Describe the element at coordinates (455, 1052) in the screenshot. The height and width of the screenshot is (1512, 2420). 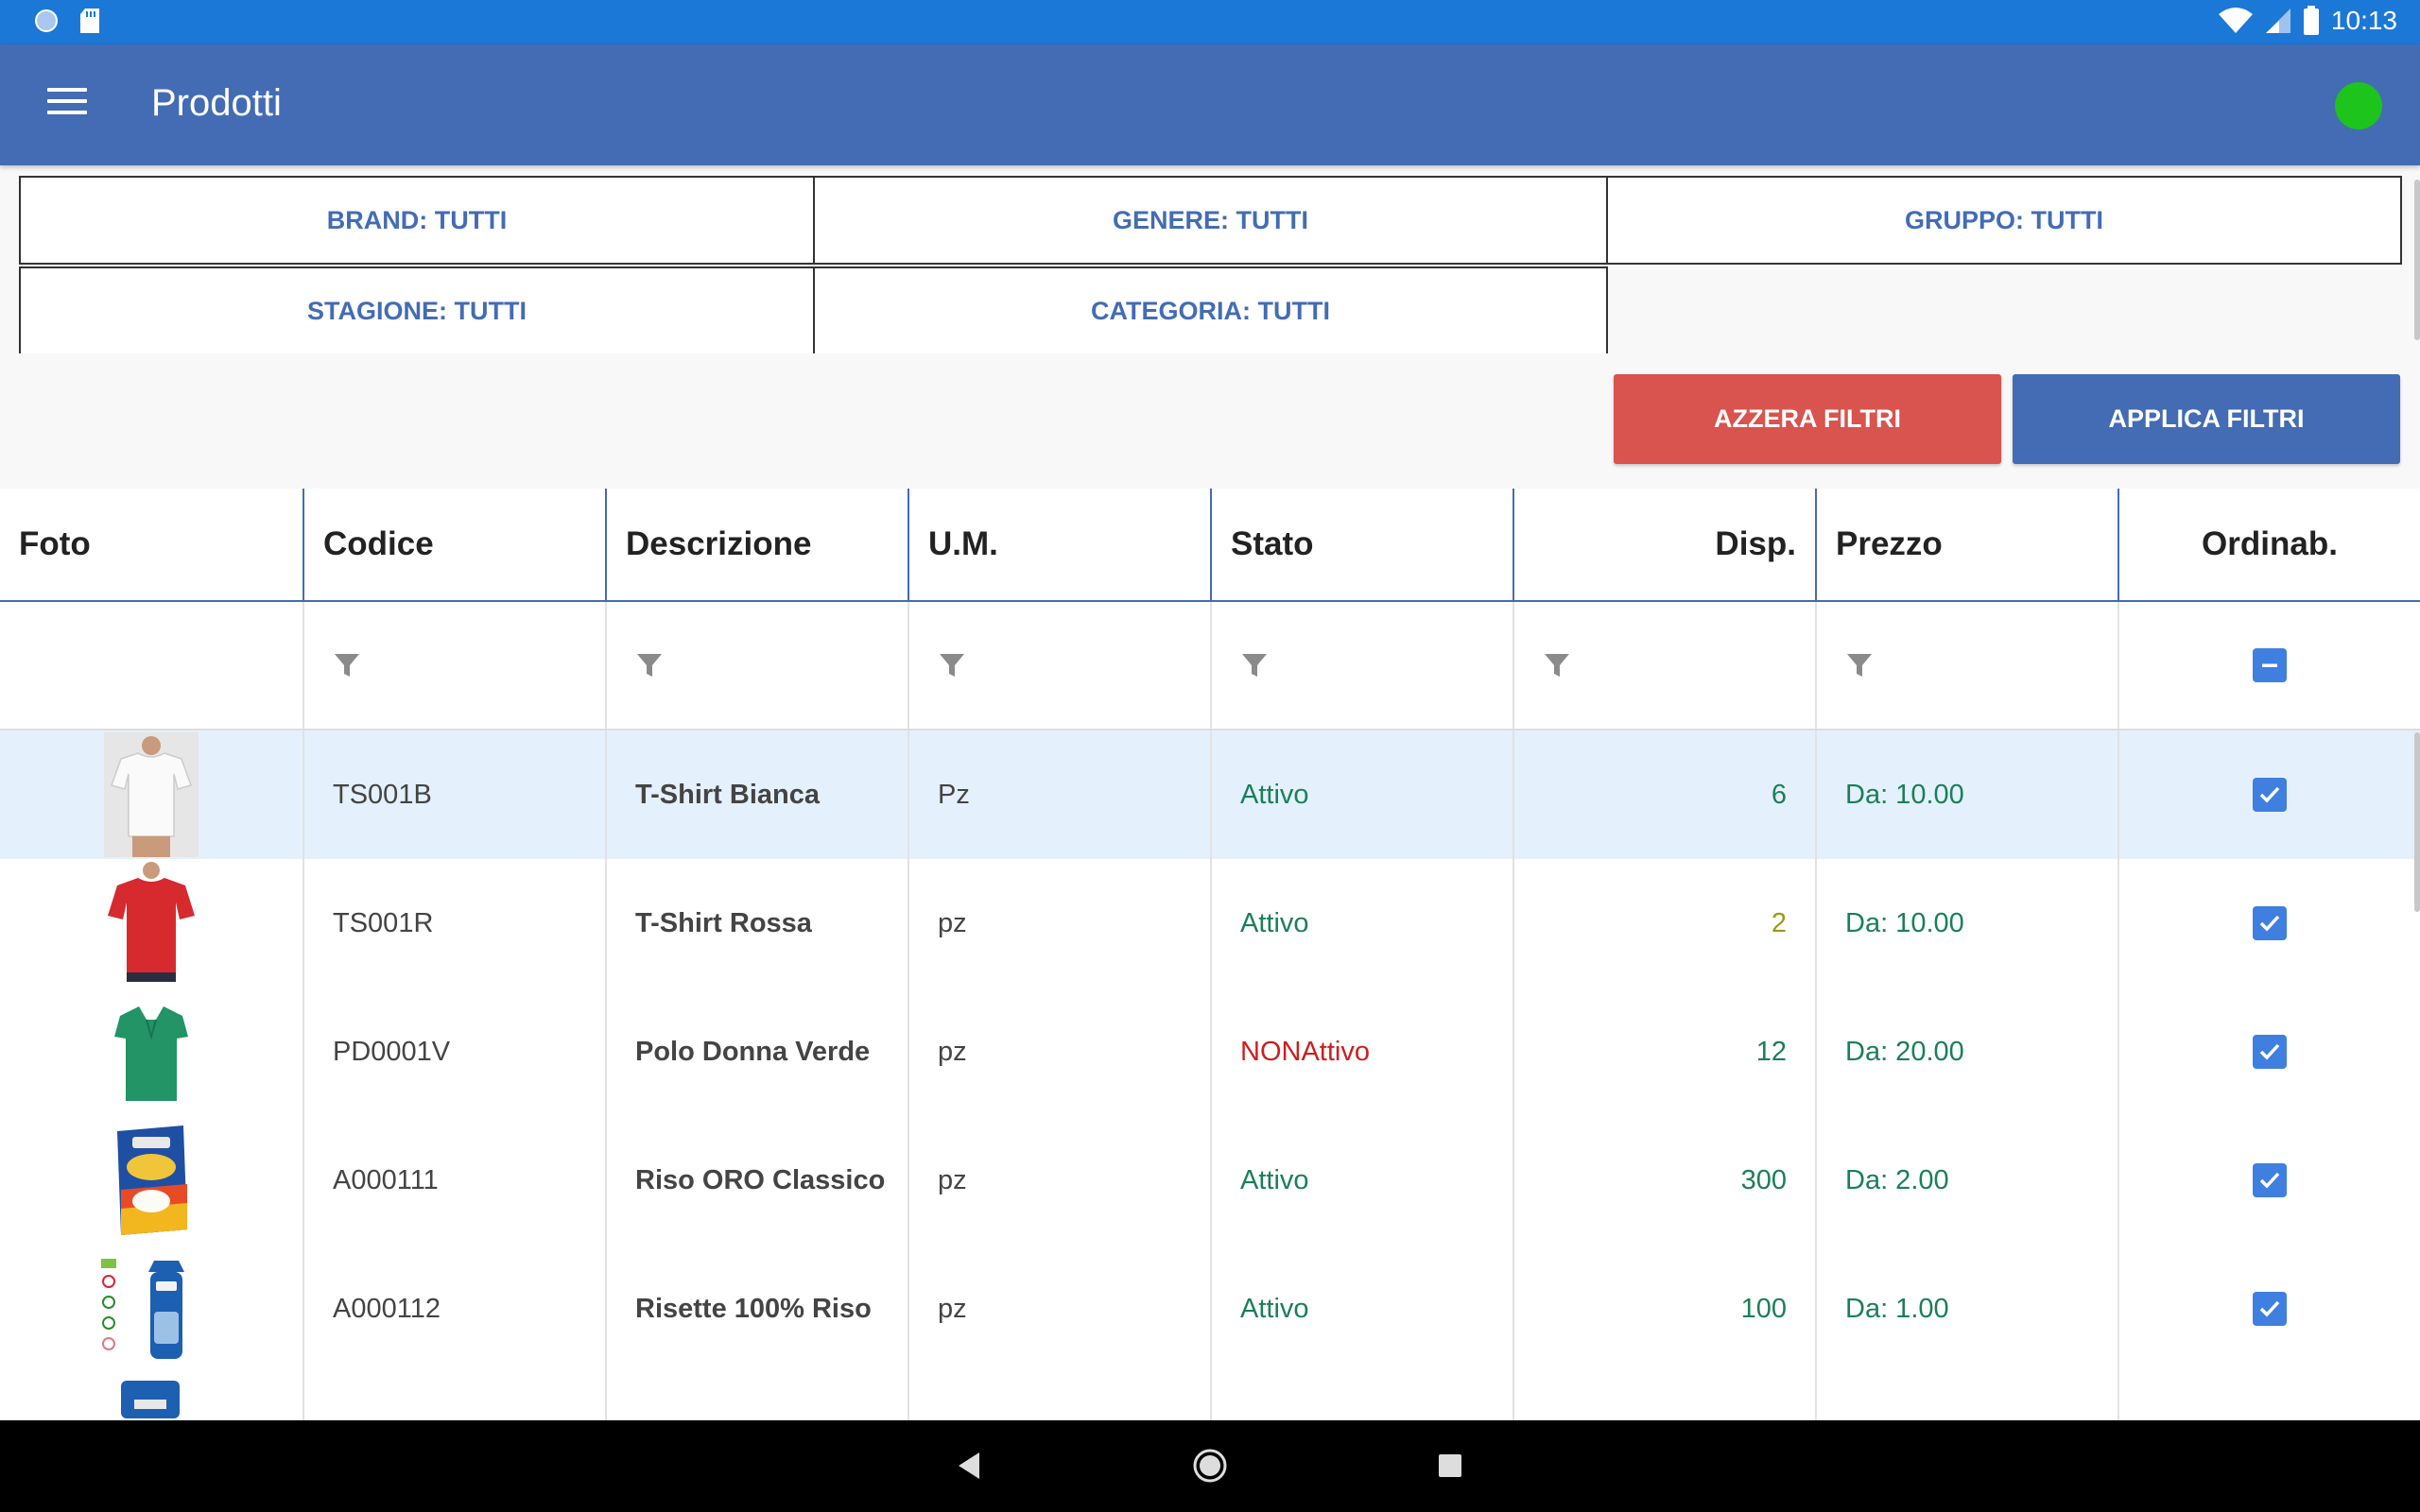
I see `product-code: PD0001V` at that location.